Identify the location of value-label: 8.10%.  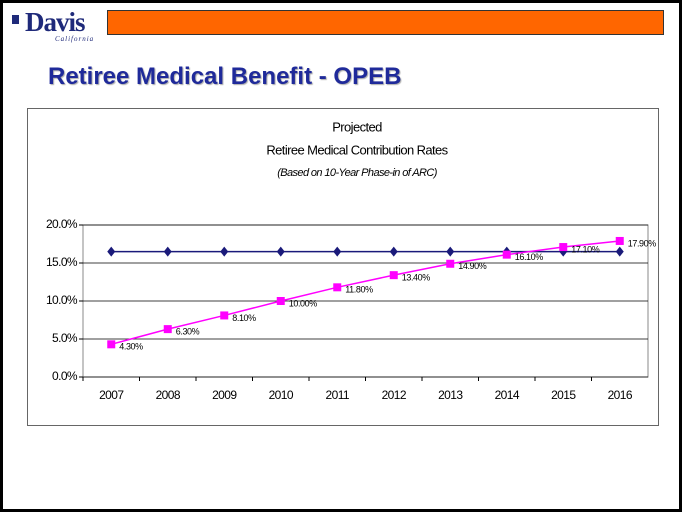
(244, 318).